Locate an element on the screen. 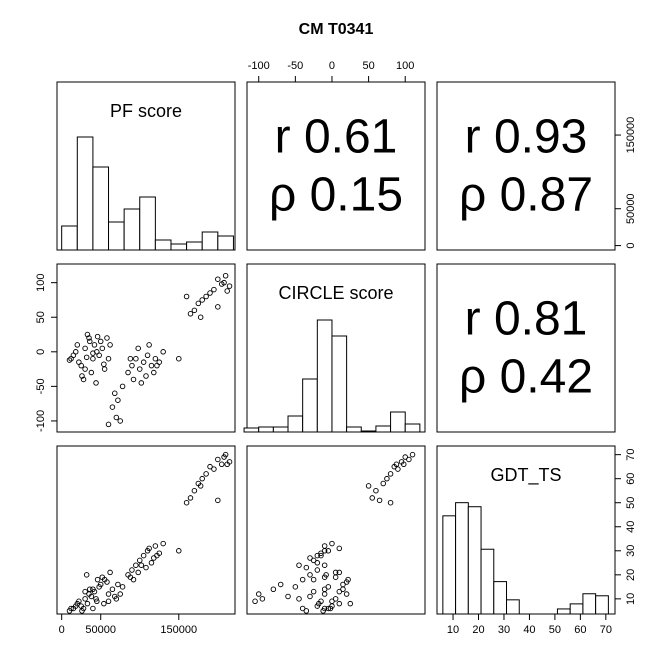 Image resolution: width=672 pixels, height=672 pixels. correlation-rho: ρ 0.15 is located at coordinates (336, 195).